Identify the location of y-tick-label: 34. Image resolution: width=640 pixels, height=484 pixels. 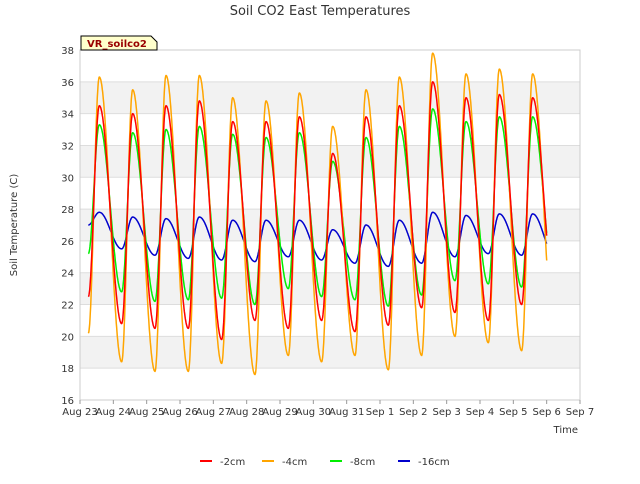
(67, 115).